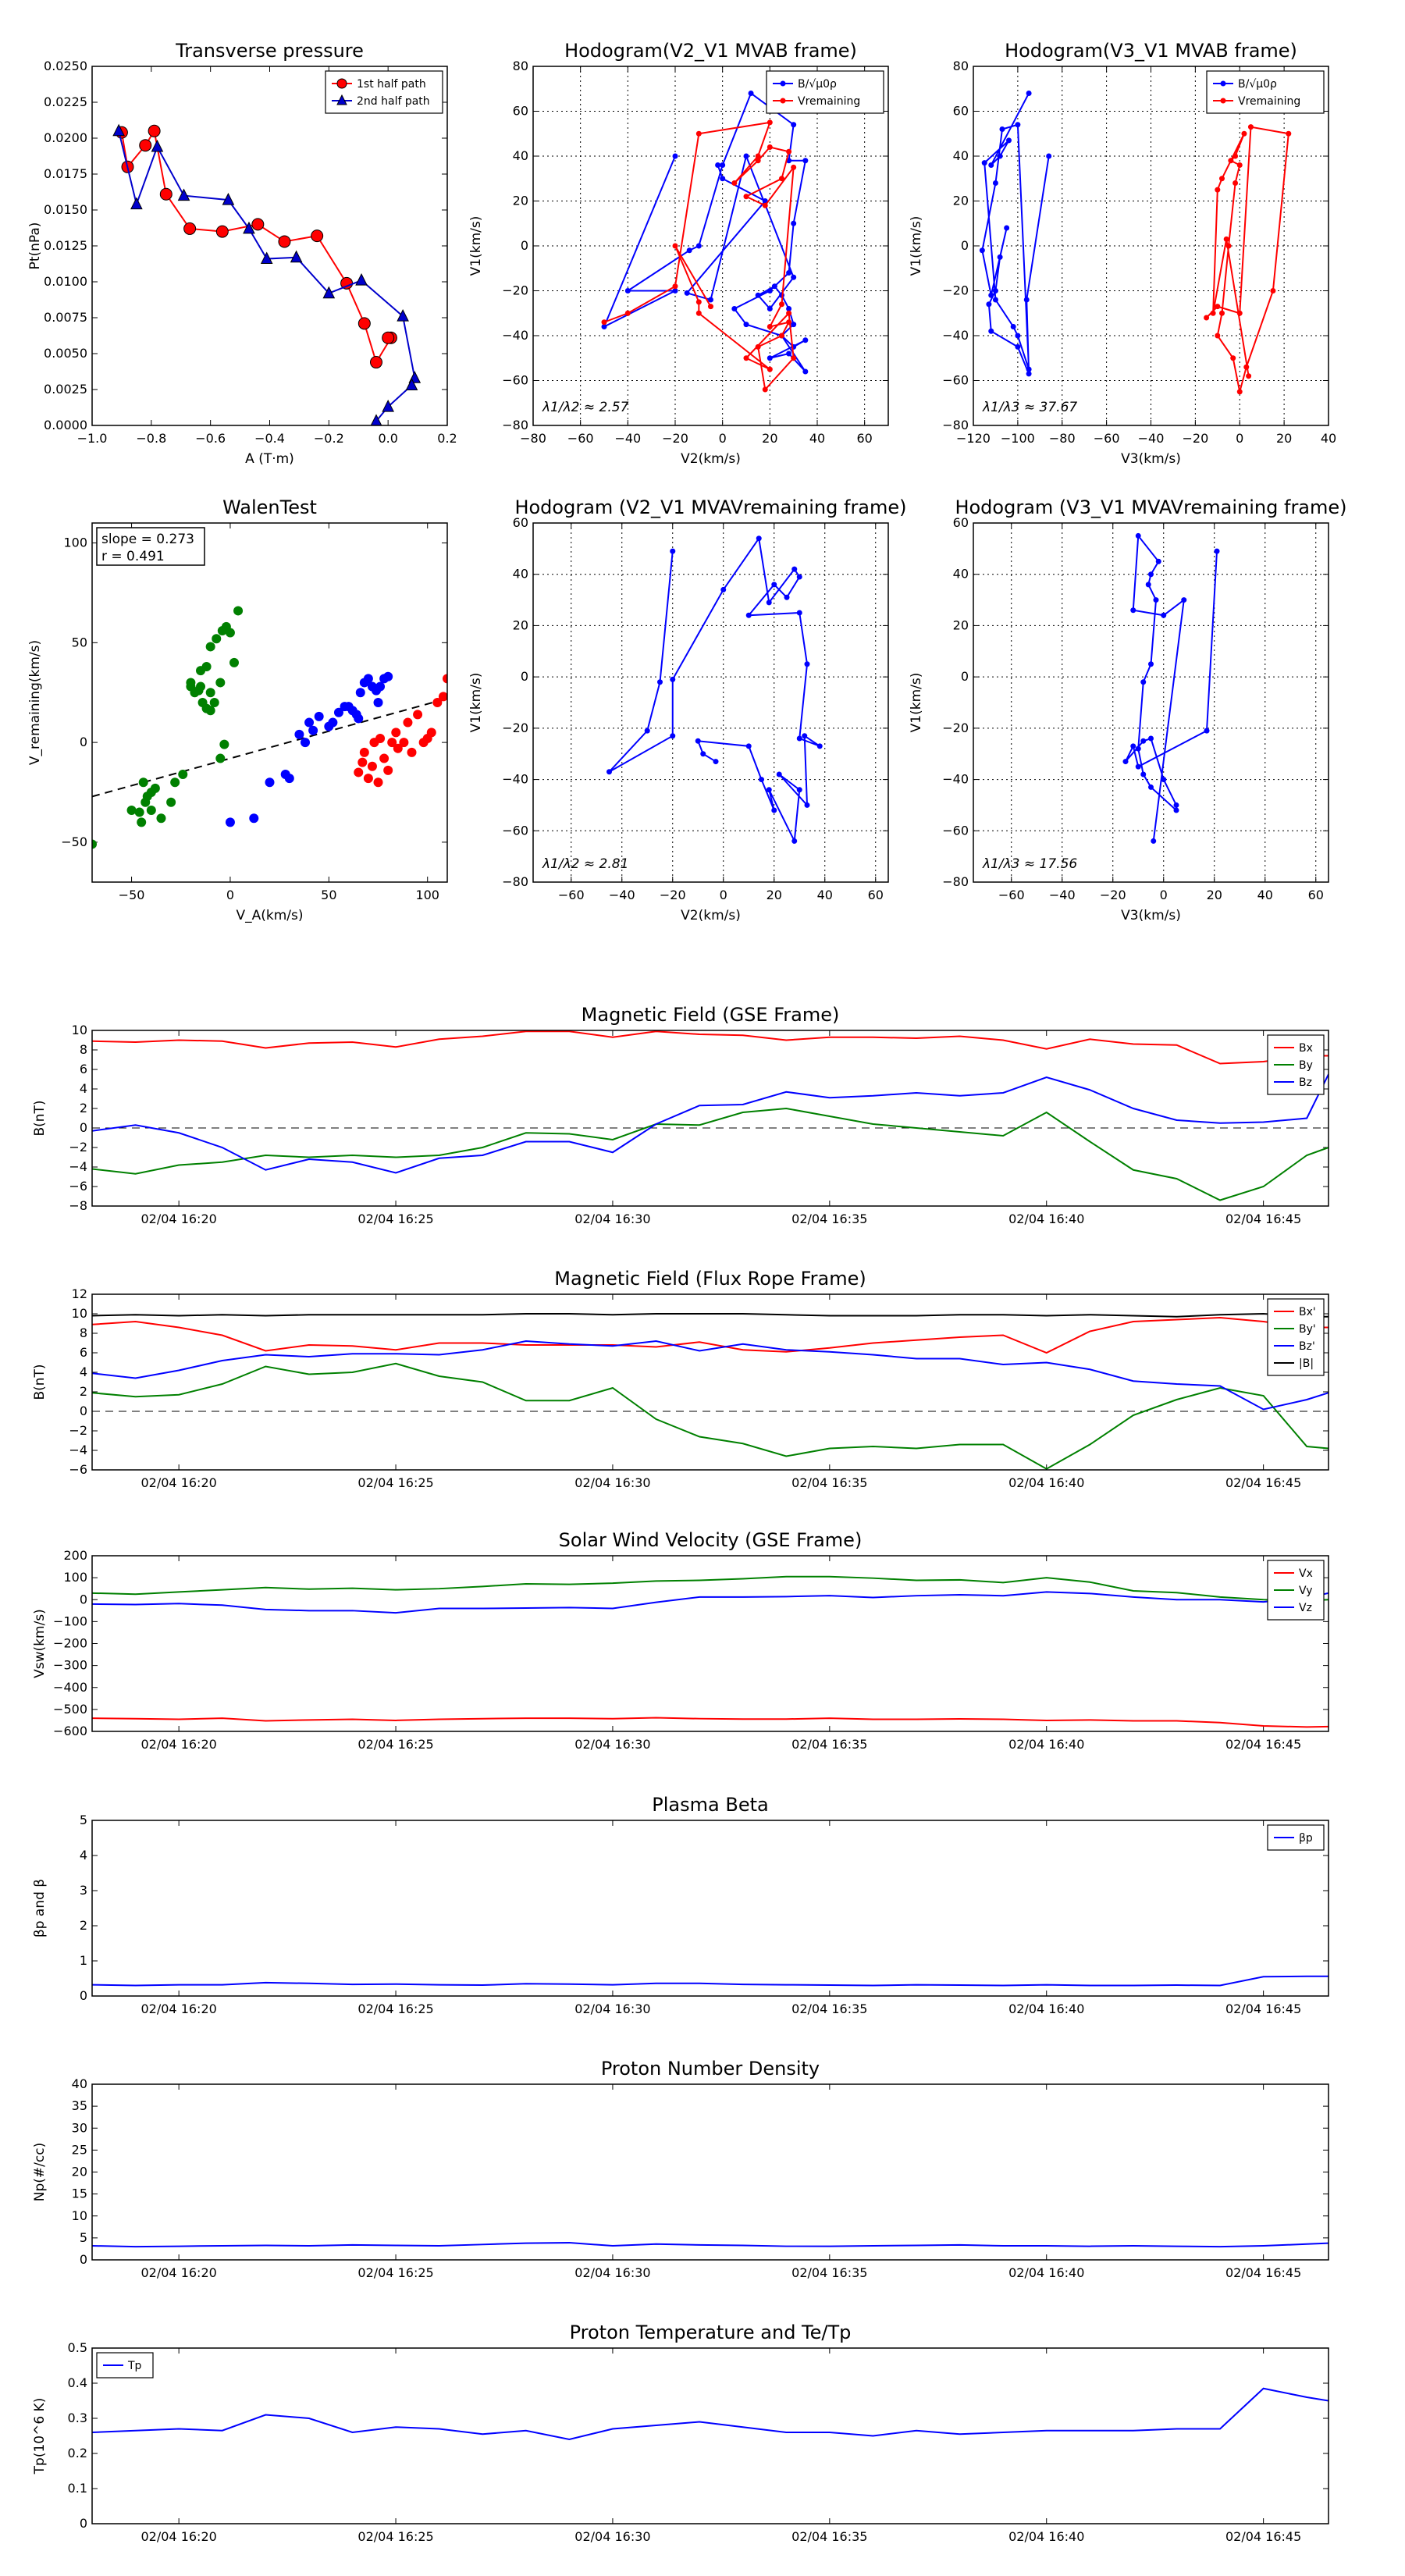  Describe the element at coordinates (80, 2083) in the screenshot. I see `y-tick-label: 40` at that location.